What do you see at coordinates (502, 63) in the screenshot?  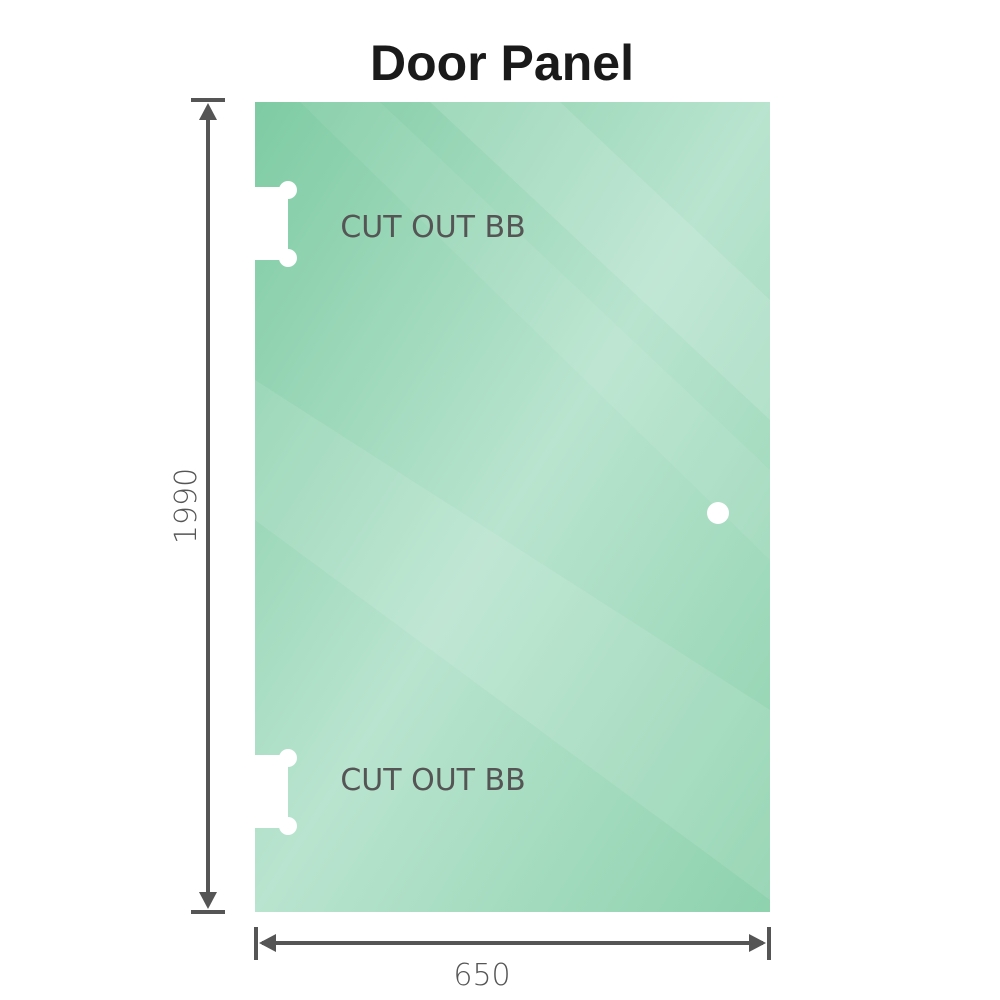 I see `diagram-title: Door Panel` at bounding box center [502, 63].